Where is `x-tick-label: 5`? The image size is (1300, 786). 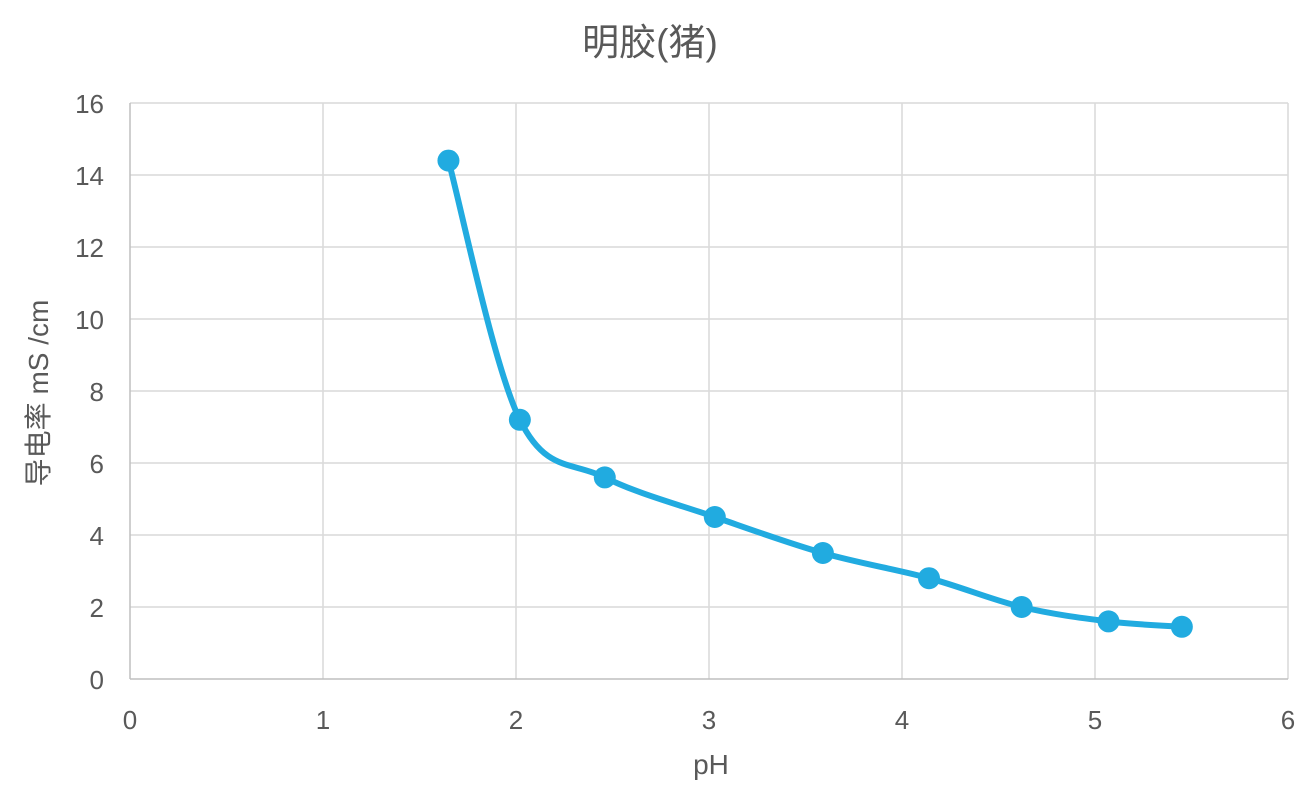
x-tick-label: 5 is located at coordinates (1095, 720).